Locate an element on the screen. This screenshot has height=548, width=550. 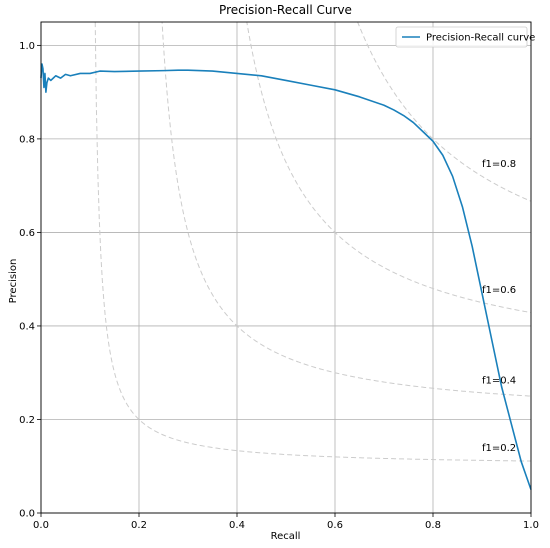
chart-title: Precision-Recall Curve is located at coordinates (285, 10).